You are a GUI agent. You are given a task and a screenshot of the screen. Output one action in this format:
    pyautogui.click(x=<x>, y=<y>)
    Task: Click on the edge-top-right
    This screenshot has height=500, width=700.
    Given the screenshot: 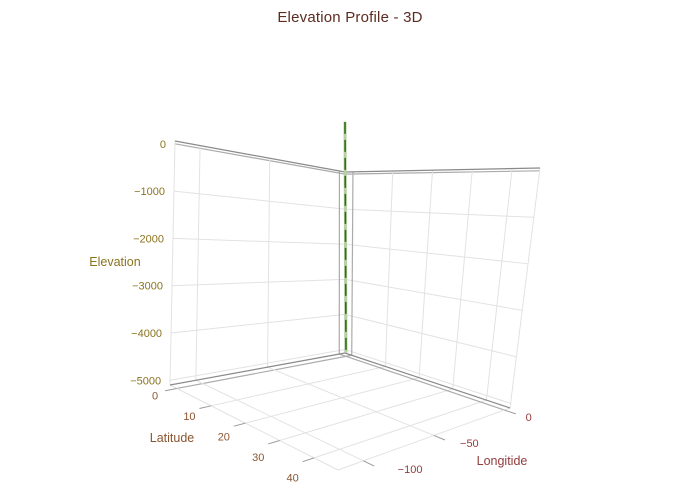 What is the action you would take?
    pyautogui.click(x=442, y=170)
    